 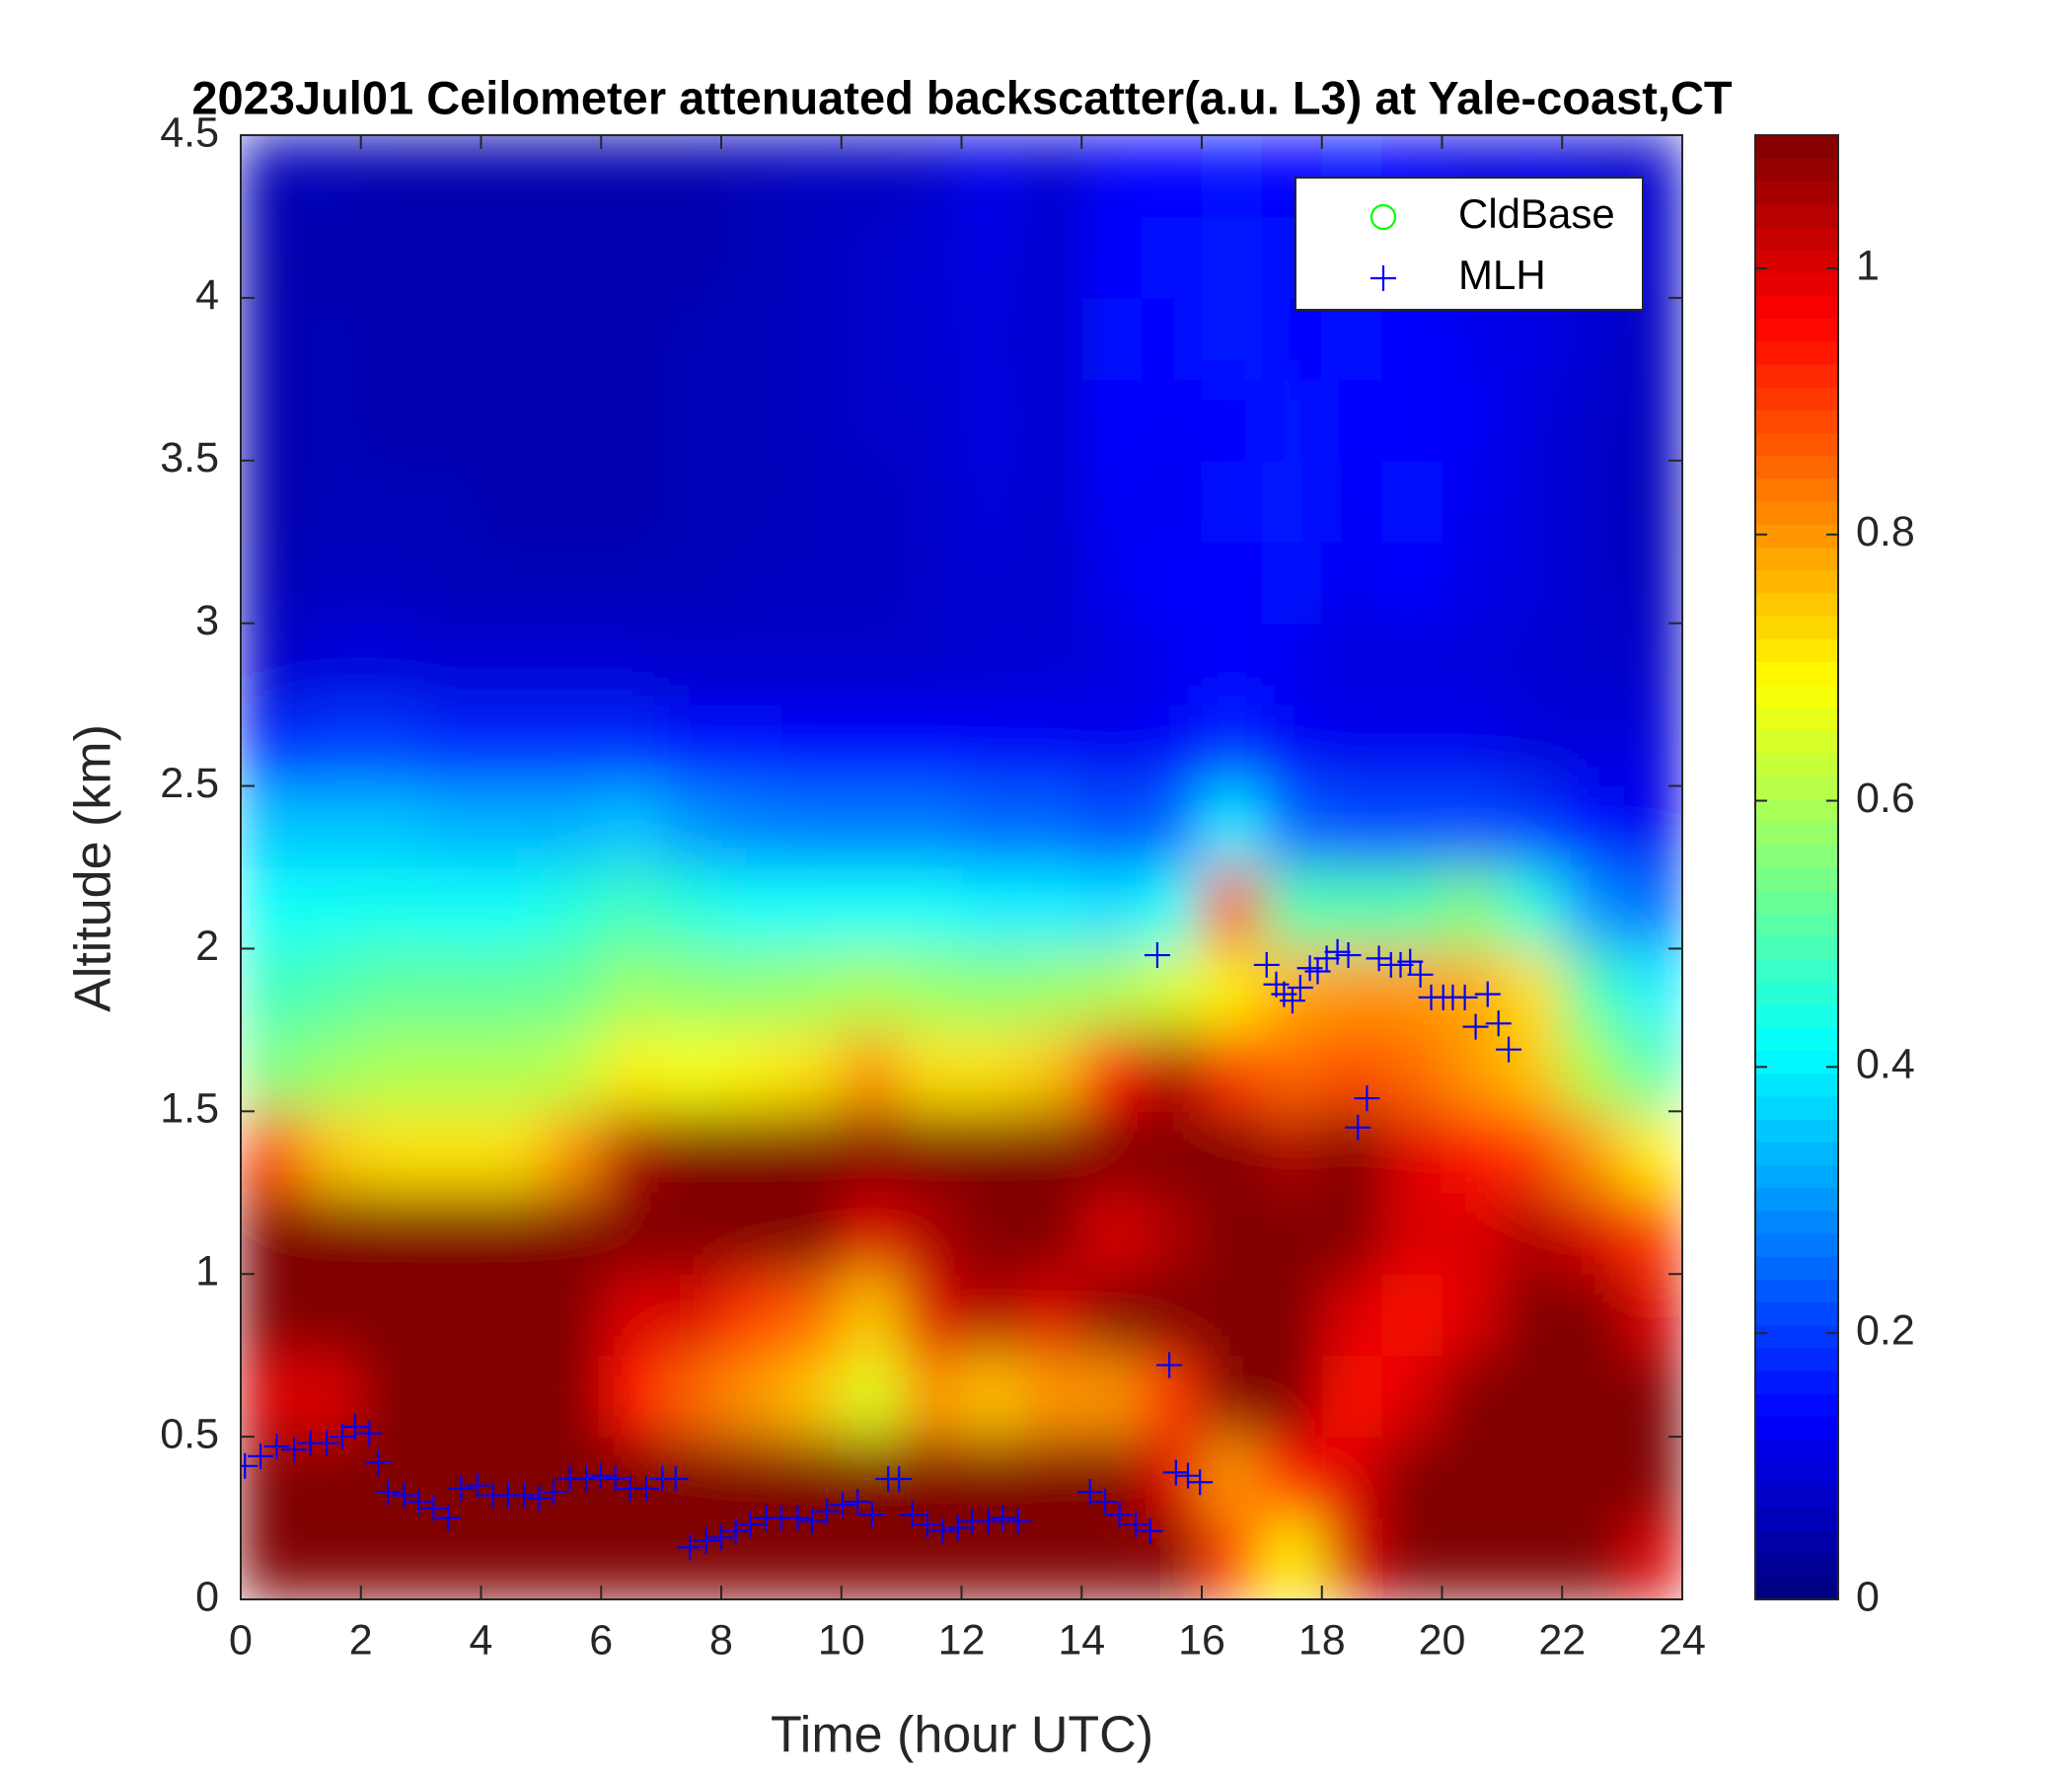 I want to click on y-tick-label: 0, so click(x=207, y=1596).